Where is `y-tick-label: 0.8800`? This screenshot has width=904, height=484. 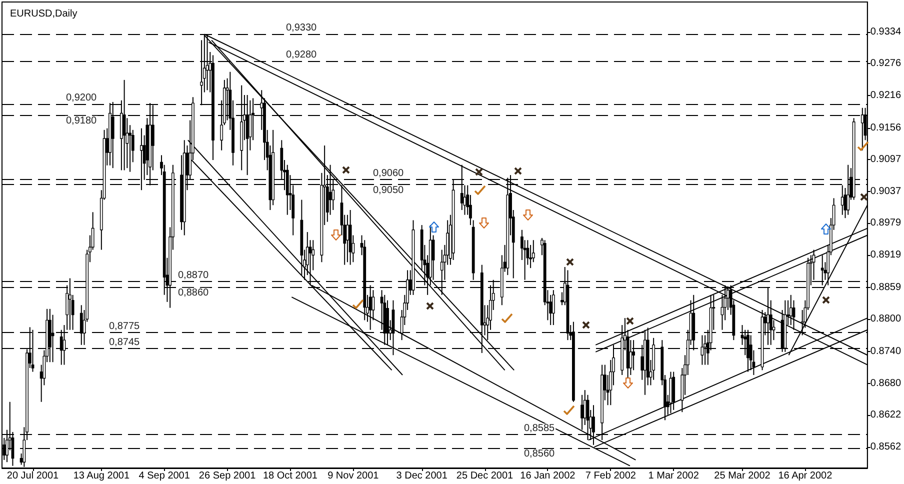 y-tick-label: 0.8800 is located at coordinates (886, 319).